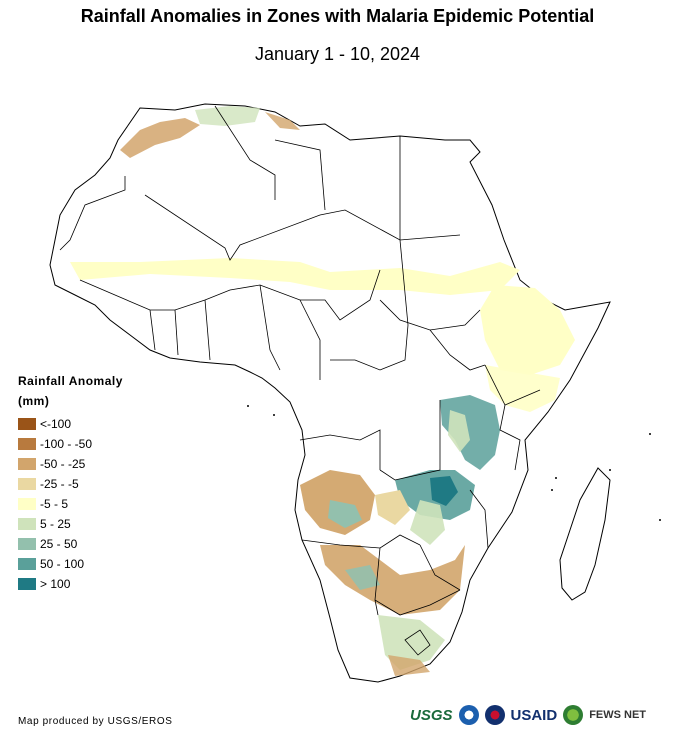 The image size is (675, 739). I want to click on legend-item: 25 - 50, so click(70, 544).